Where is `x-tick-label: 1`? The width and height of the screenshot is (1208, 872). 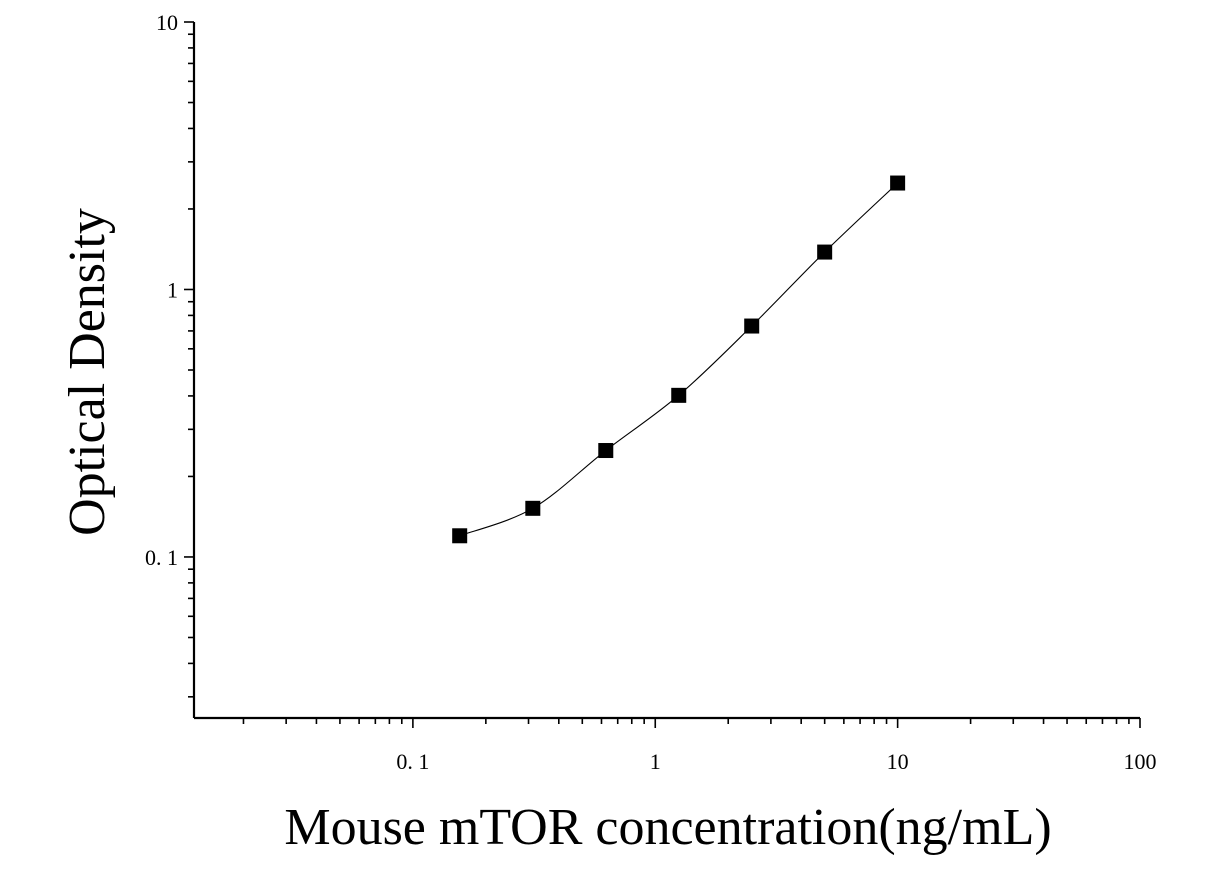
x-tick-label: 1 is located at coordinates (655, 761).